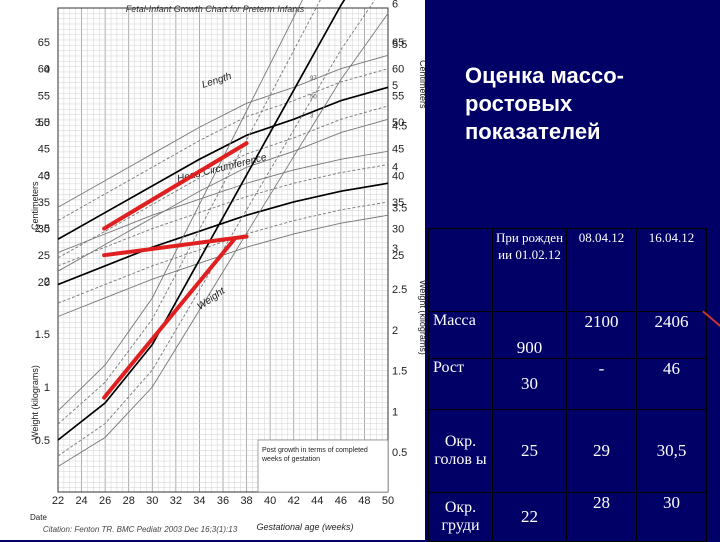  I want to click on tick-label-kg-left: 1.5, so click(42, 335).